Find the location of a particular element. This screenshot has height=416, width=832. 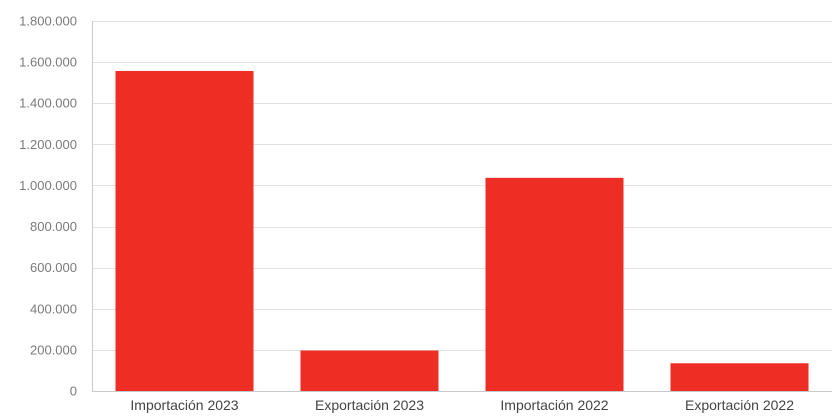

x-category-label: Importación 2023 is located at coordinates (184, 405).